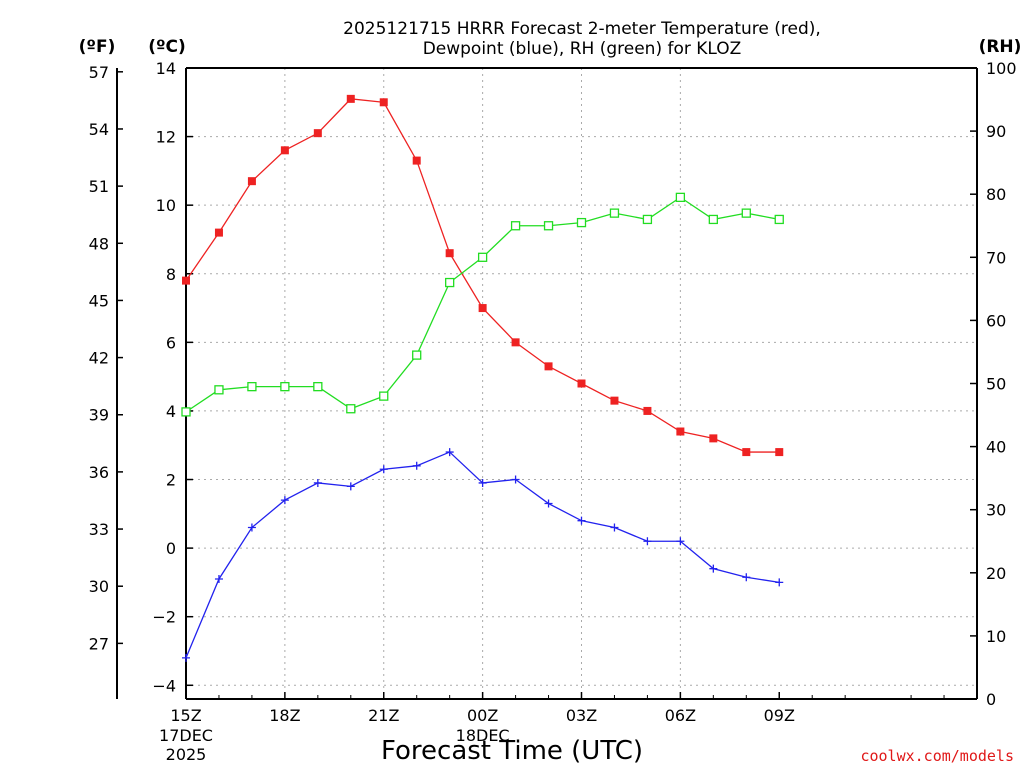  Describe the element at coordinates (996, 257) in the screenshot. I see `rh-tick-label: 70` at that location.